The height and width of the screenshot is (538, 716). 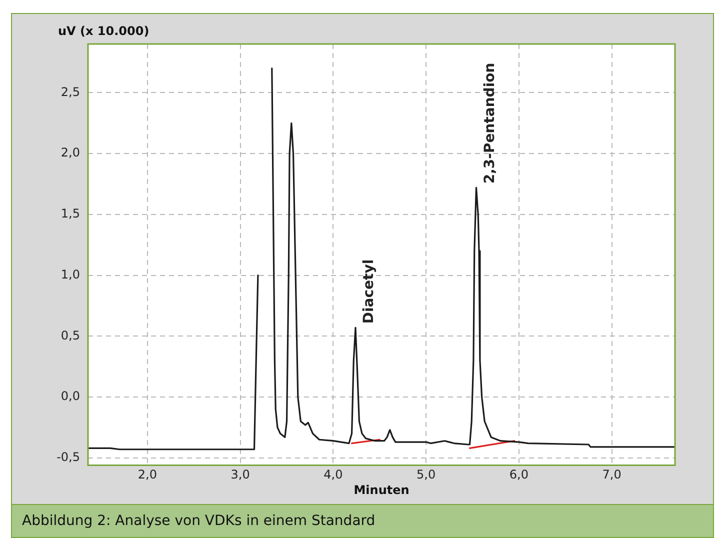 What do you see at coordinates (519, 475) in the screenshot?
I see `x-tick-label: 6,0` at bounding box center [519, 475].